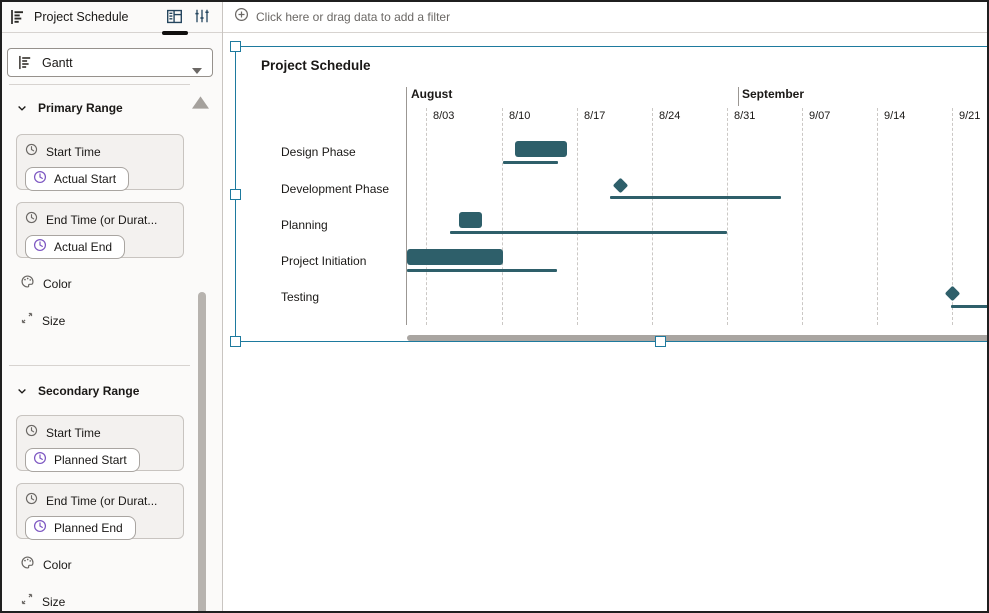  What do you see at coordinates (88, 528) in the screenshot?
I see `pill-label: Planned End` at bounding box center [88, 528].